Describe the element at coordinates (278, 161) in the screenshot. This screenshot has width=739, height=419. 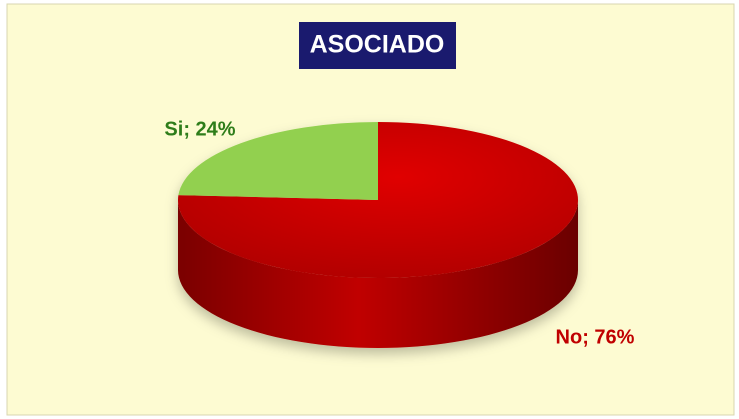
I see `pie-slice` at that location.